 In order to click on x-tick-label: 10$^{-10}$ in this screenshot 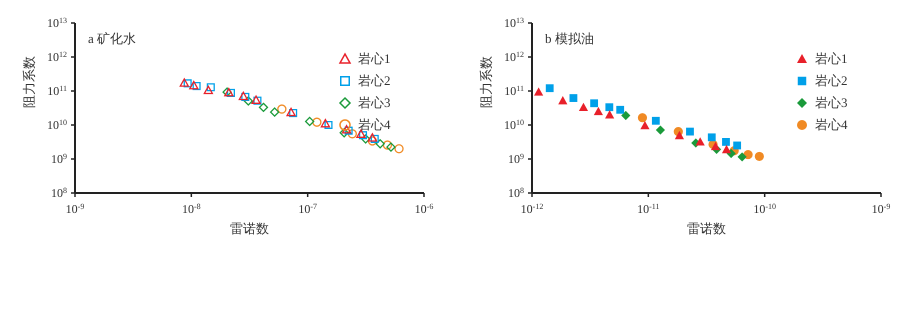, I will do `click(764, 209)`.